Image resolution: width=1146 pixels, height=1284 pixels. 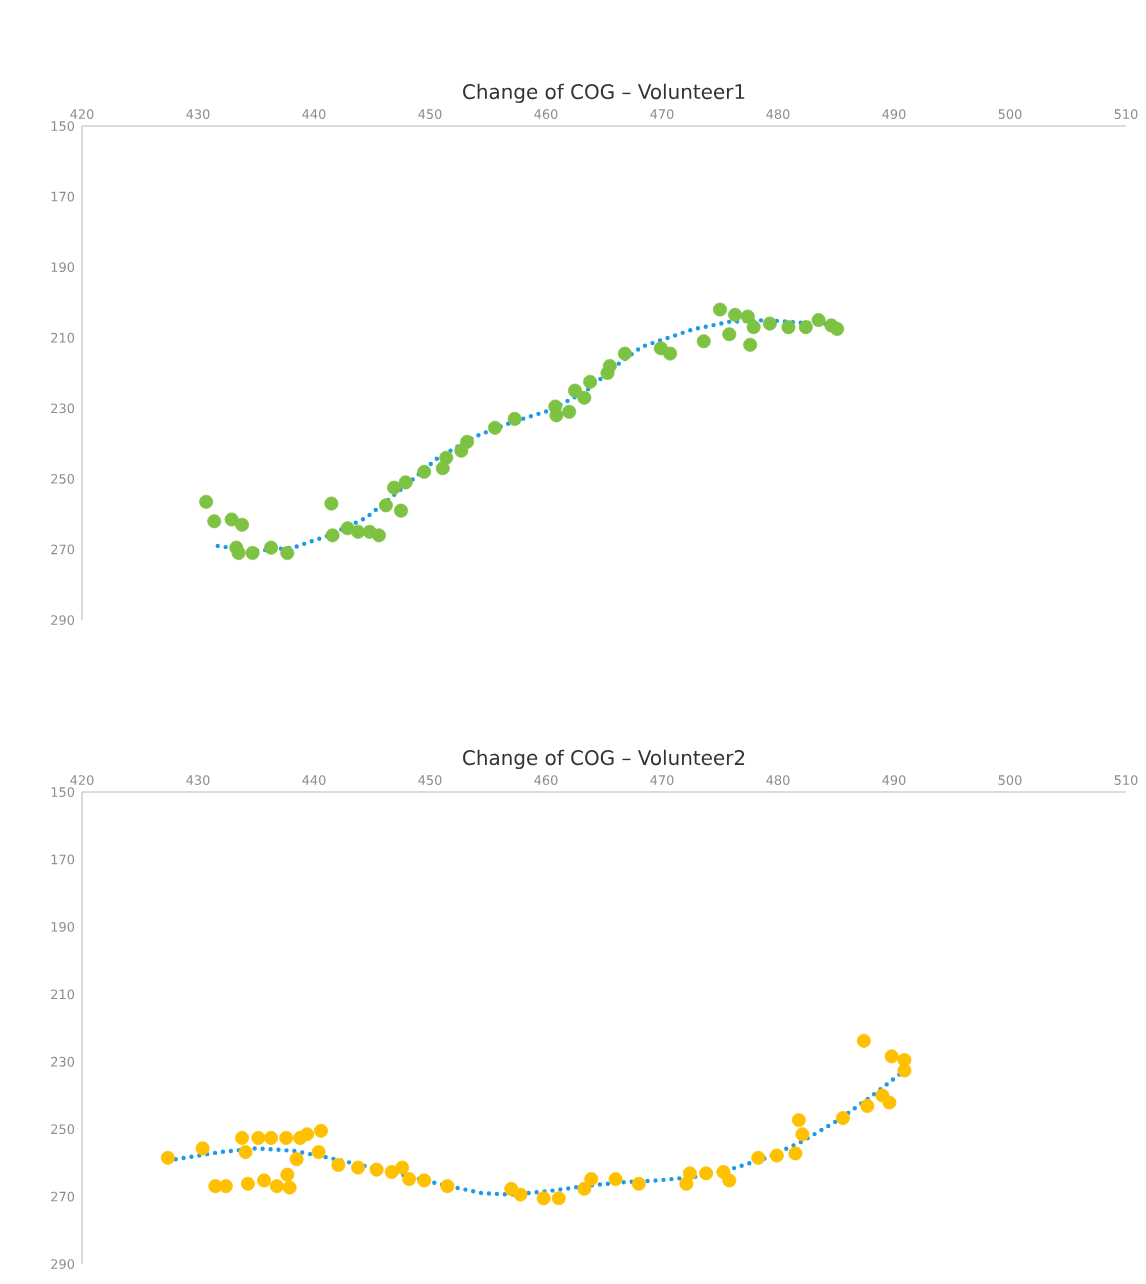 I want to click on chart-title: Change of COG – Volunteer2, so click(x=604, y=759).